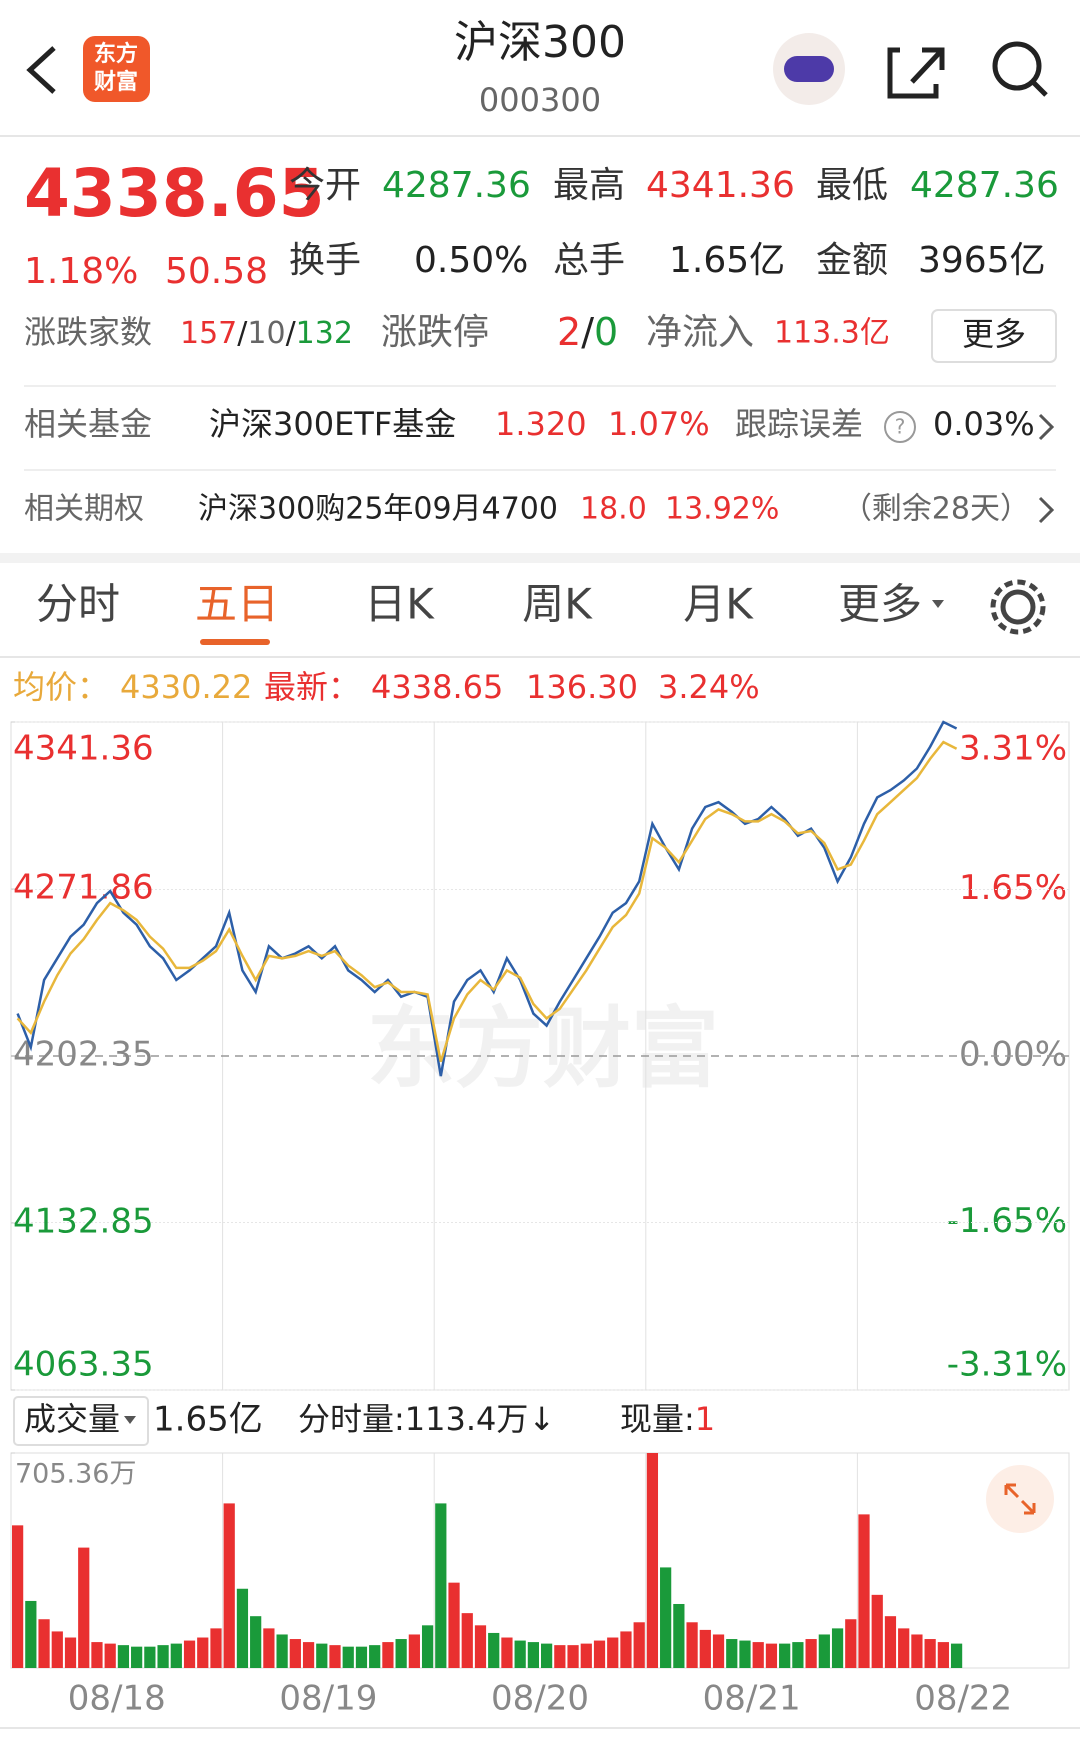  Describe the element at coordinates (1039, 88) in the screenshot. I see `search-handle` at that location.